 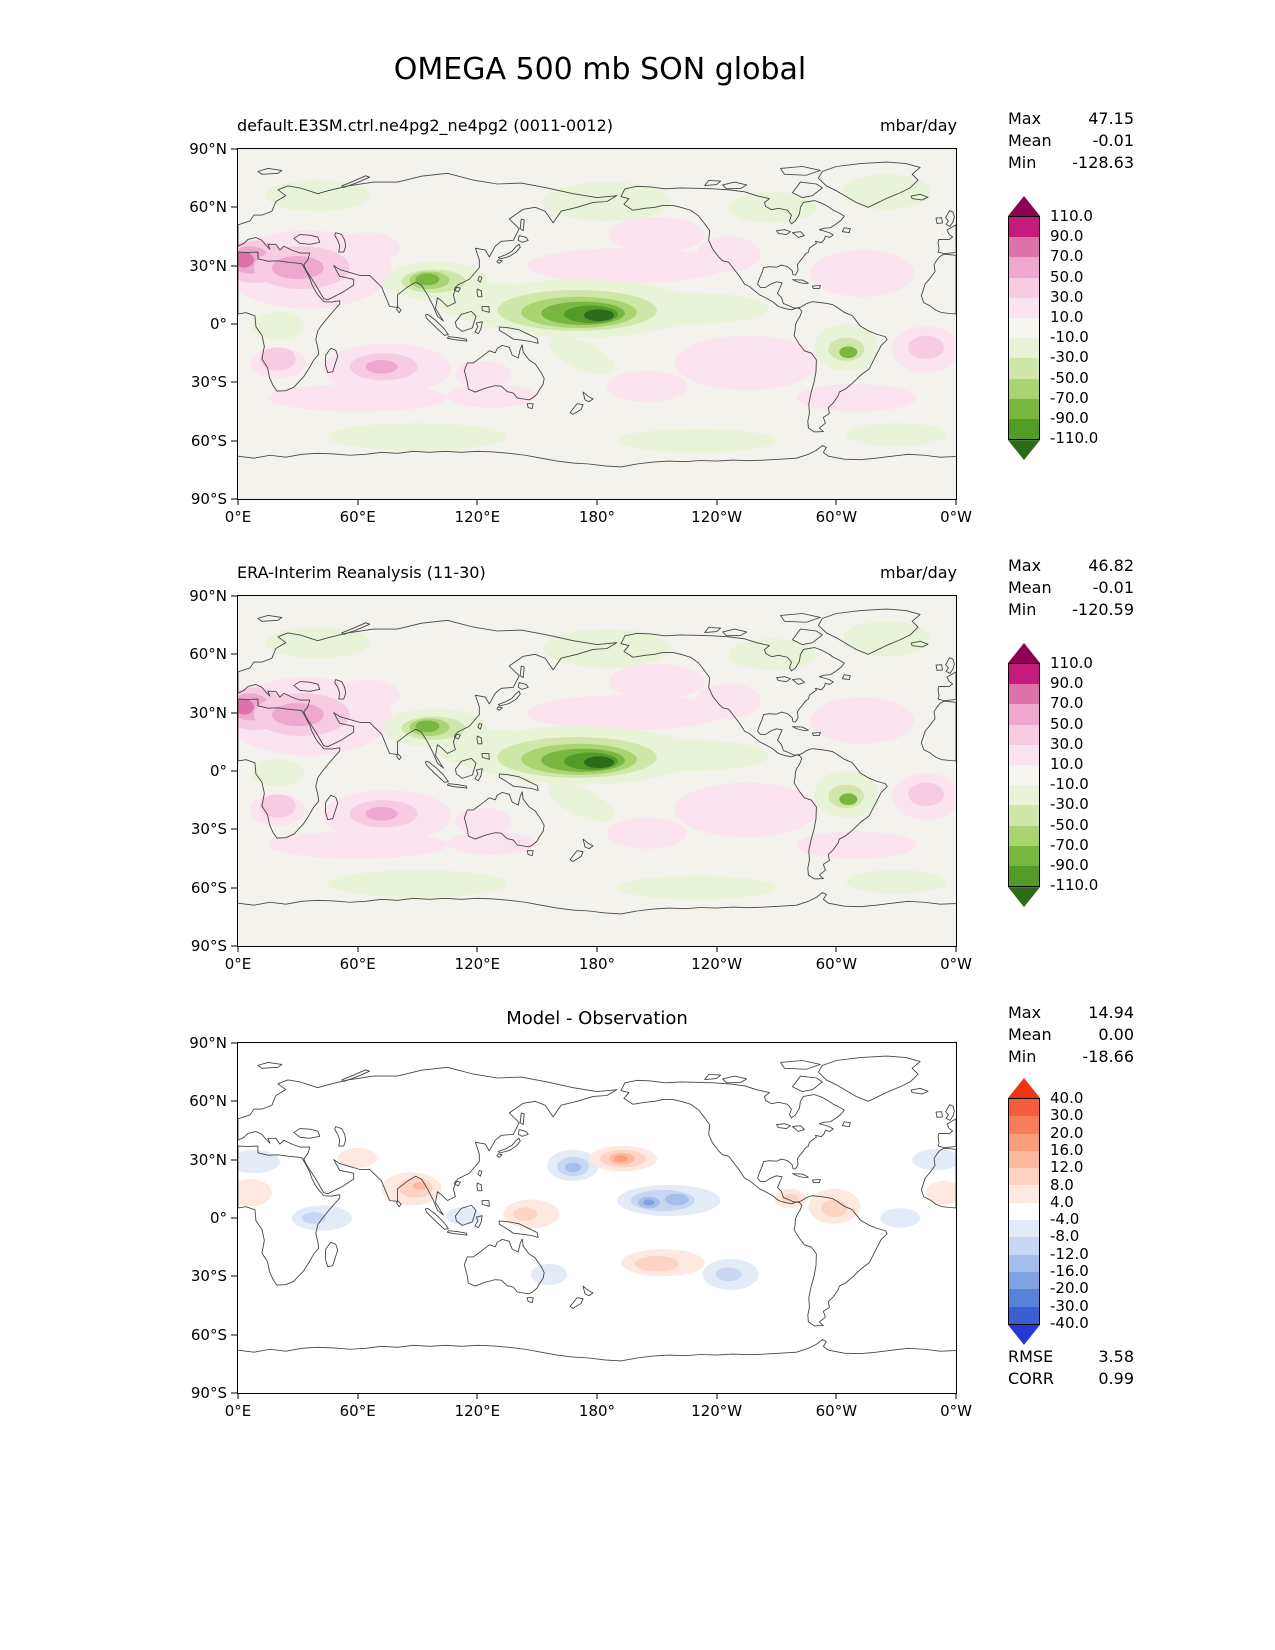 What do you see at coordinates (1069, 844) in the screenshot?
I see `colorbar-tick-label: -70.0` at bounding box center [1069, 844].